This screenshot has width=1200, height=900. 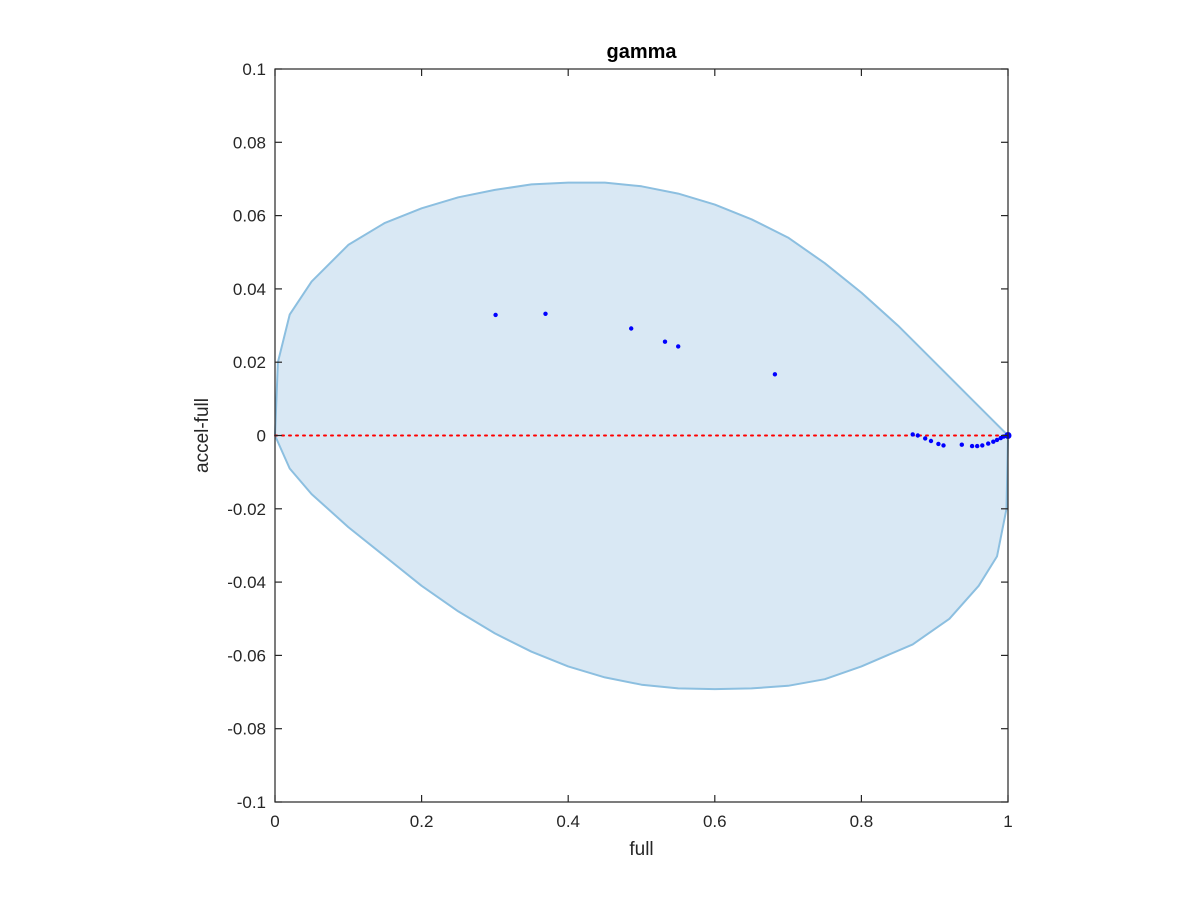 What do you see at coordinates (862, 821) in the screenshot?
I see `x-tick-label: 0.8` at bounding box center [862, 821].